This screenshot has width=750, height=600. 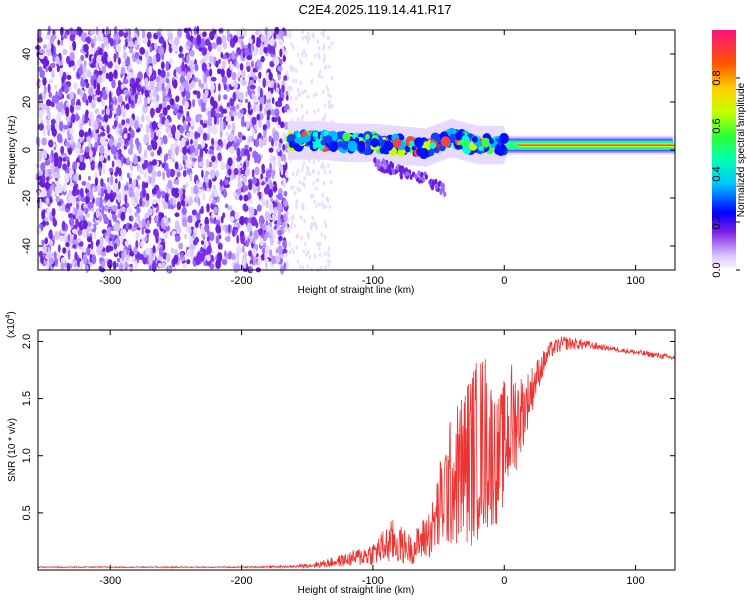 What do you see at coordinates (741, 149) in the screenshot?
I see `colorbar-label: Normalized spectral amplitude` at bounding box center [741, 149].